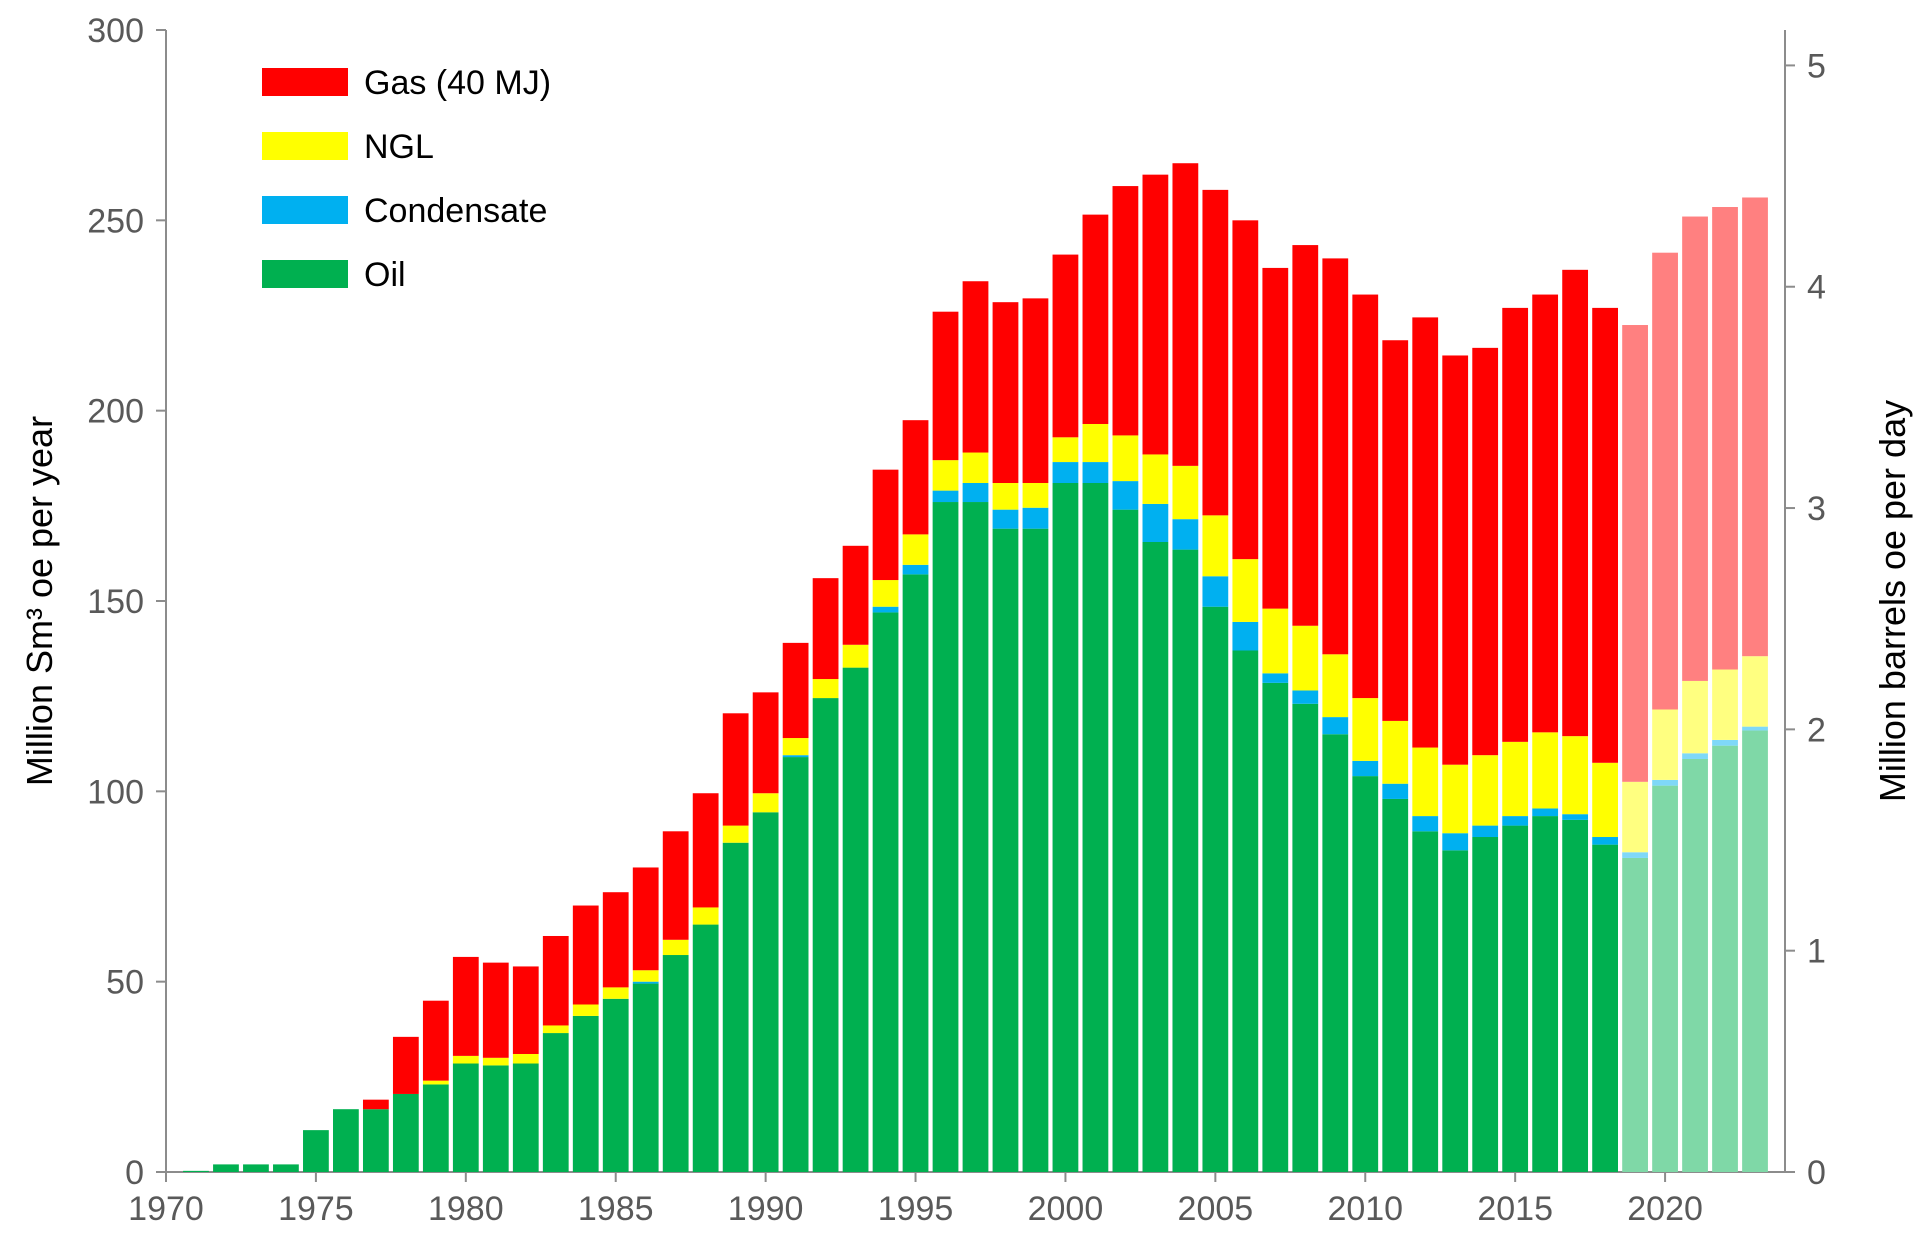 The width and height of the screenshot is (1920, 1240). I want to click on bar-condensate-2023, so click(1755, 728).